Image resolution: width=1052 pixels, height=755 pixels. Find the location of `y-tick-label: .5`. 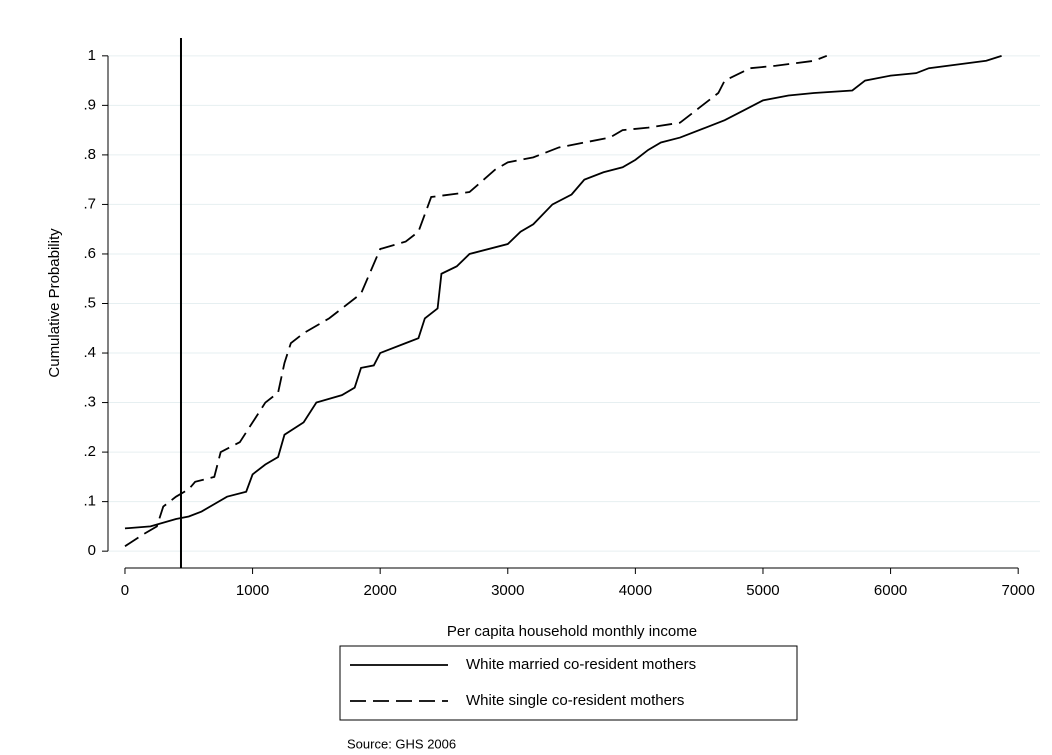

y-tick-label: .5 is located at coordinates (89, 302).